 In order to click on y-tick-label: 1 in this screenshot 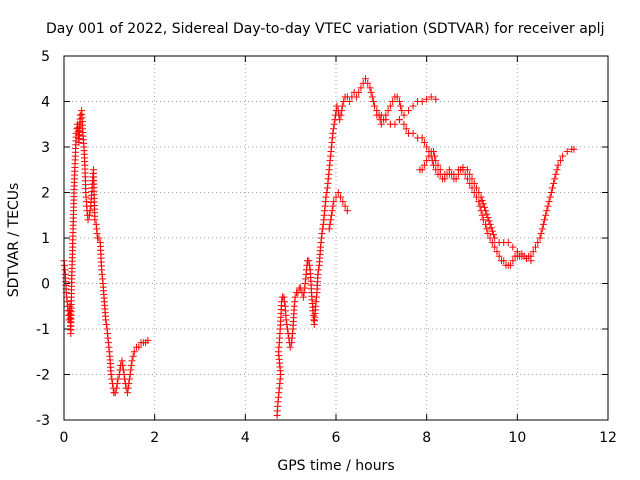, I will do `click(45, 239)`.